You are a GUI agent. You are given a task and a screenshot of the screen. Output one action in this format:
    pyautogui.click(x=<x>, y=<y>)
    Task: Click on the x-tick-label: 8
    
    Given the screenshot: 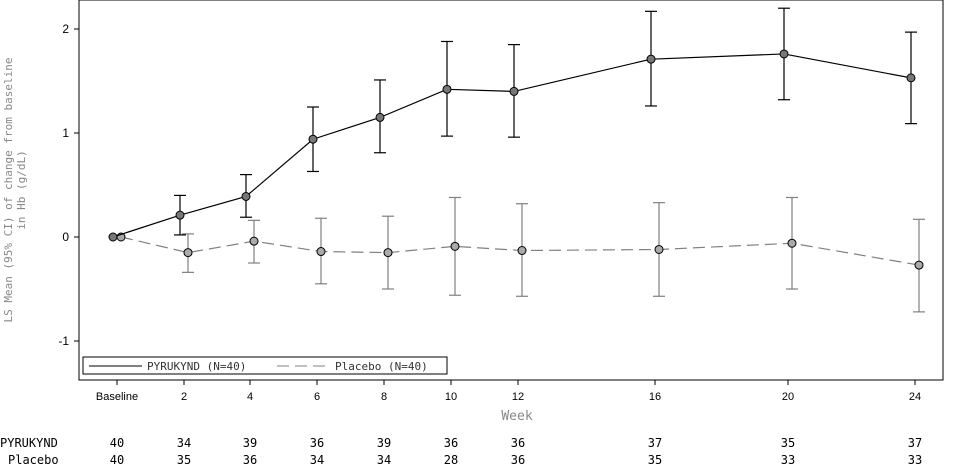 What is the action you would take?
    pyautogui.click(x=384, y=397)
    